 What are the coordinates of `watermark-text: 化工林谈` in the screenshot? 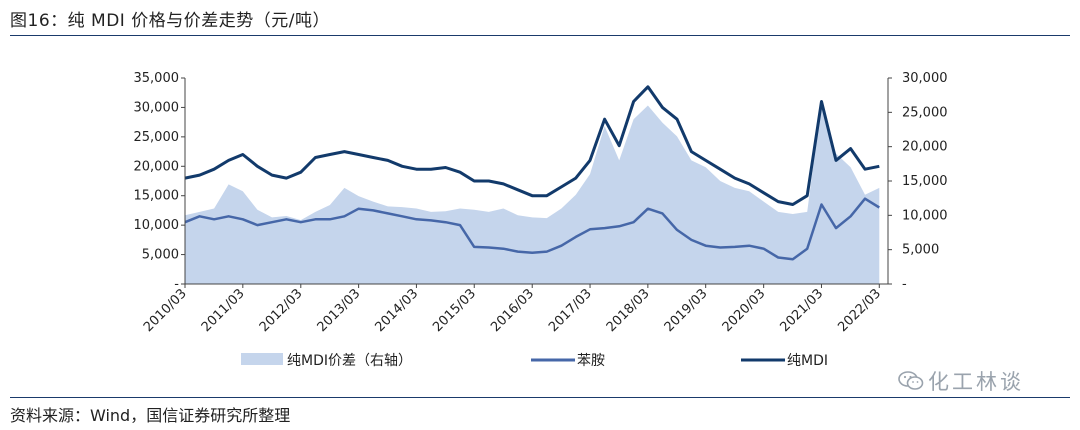 It's located at (976, 382).